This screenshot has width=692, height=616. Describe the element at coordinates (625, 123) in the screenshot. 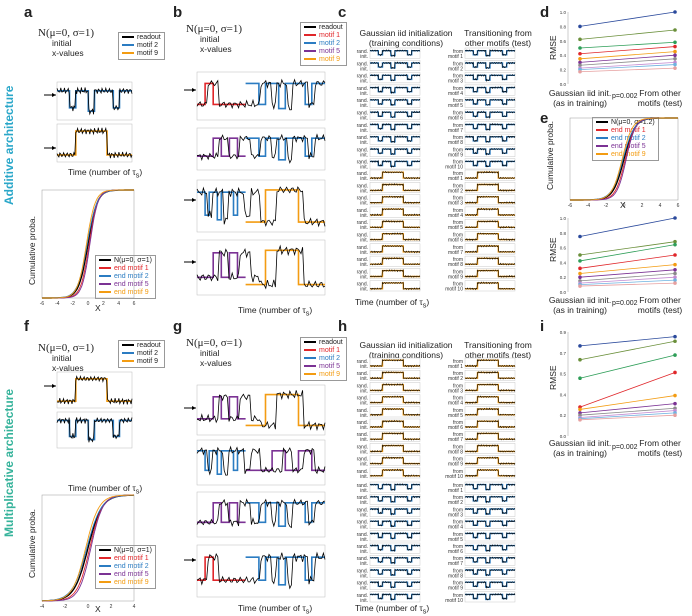

I see `legend-entry: N(μ=0, σ=1.2)` at that location.